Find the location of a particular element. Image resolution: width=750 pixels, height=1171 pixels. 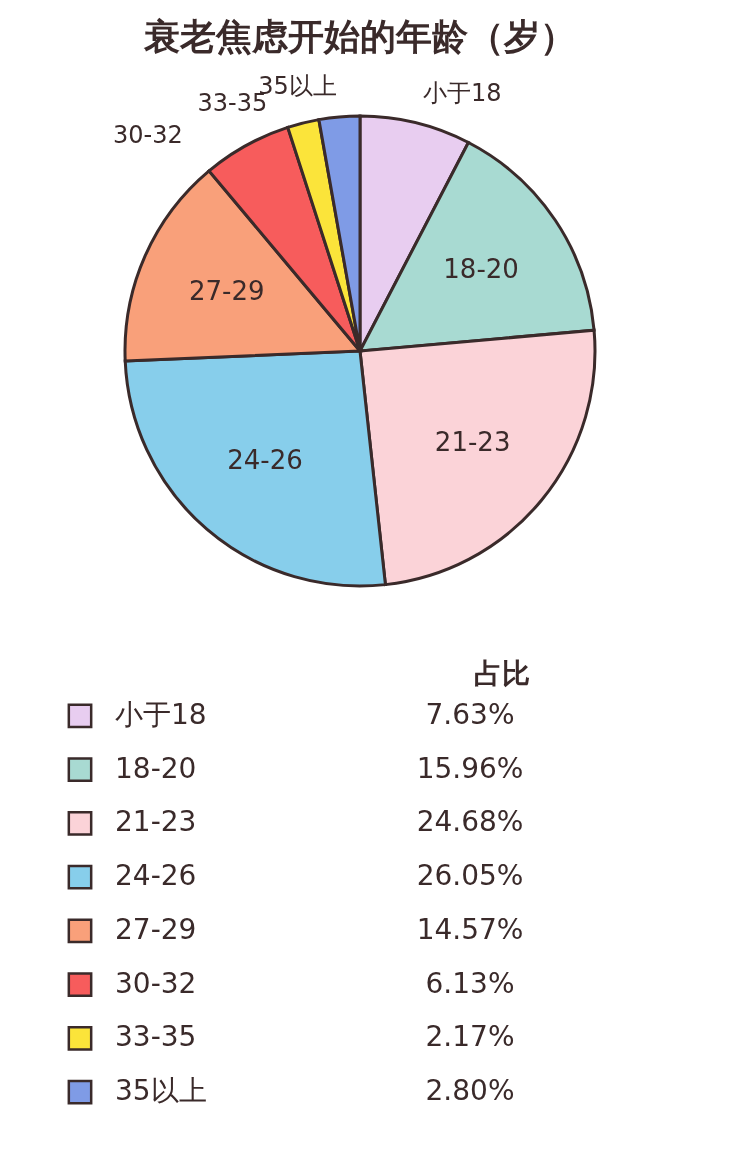

slice-label: 27-29 is located at coordinates (226, 291).